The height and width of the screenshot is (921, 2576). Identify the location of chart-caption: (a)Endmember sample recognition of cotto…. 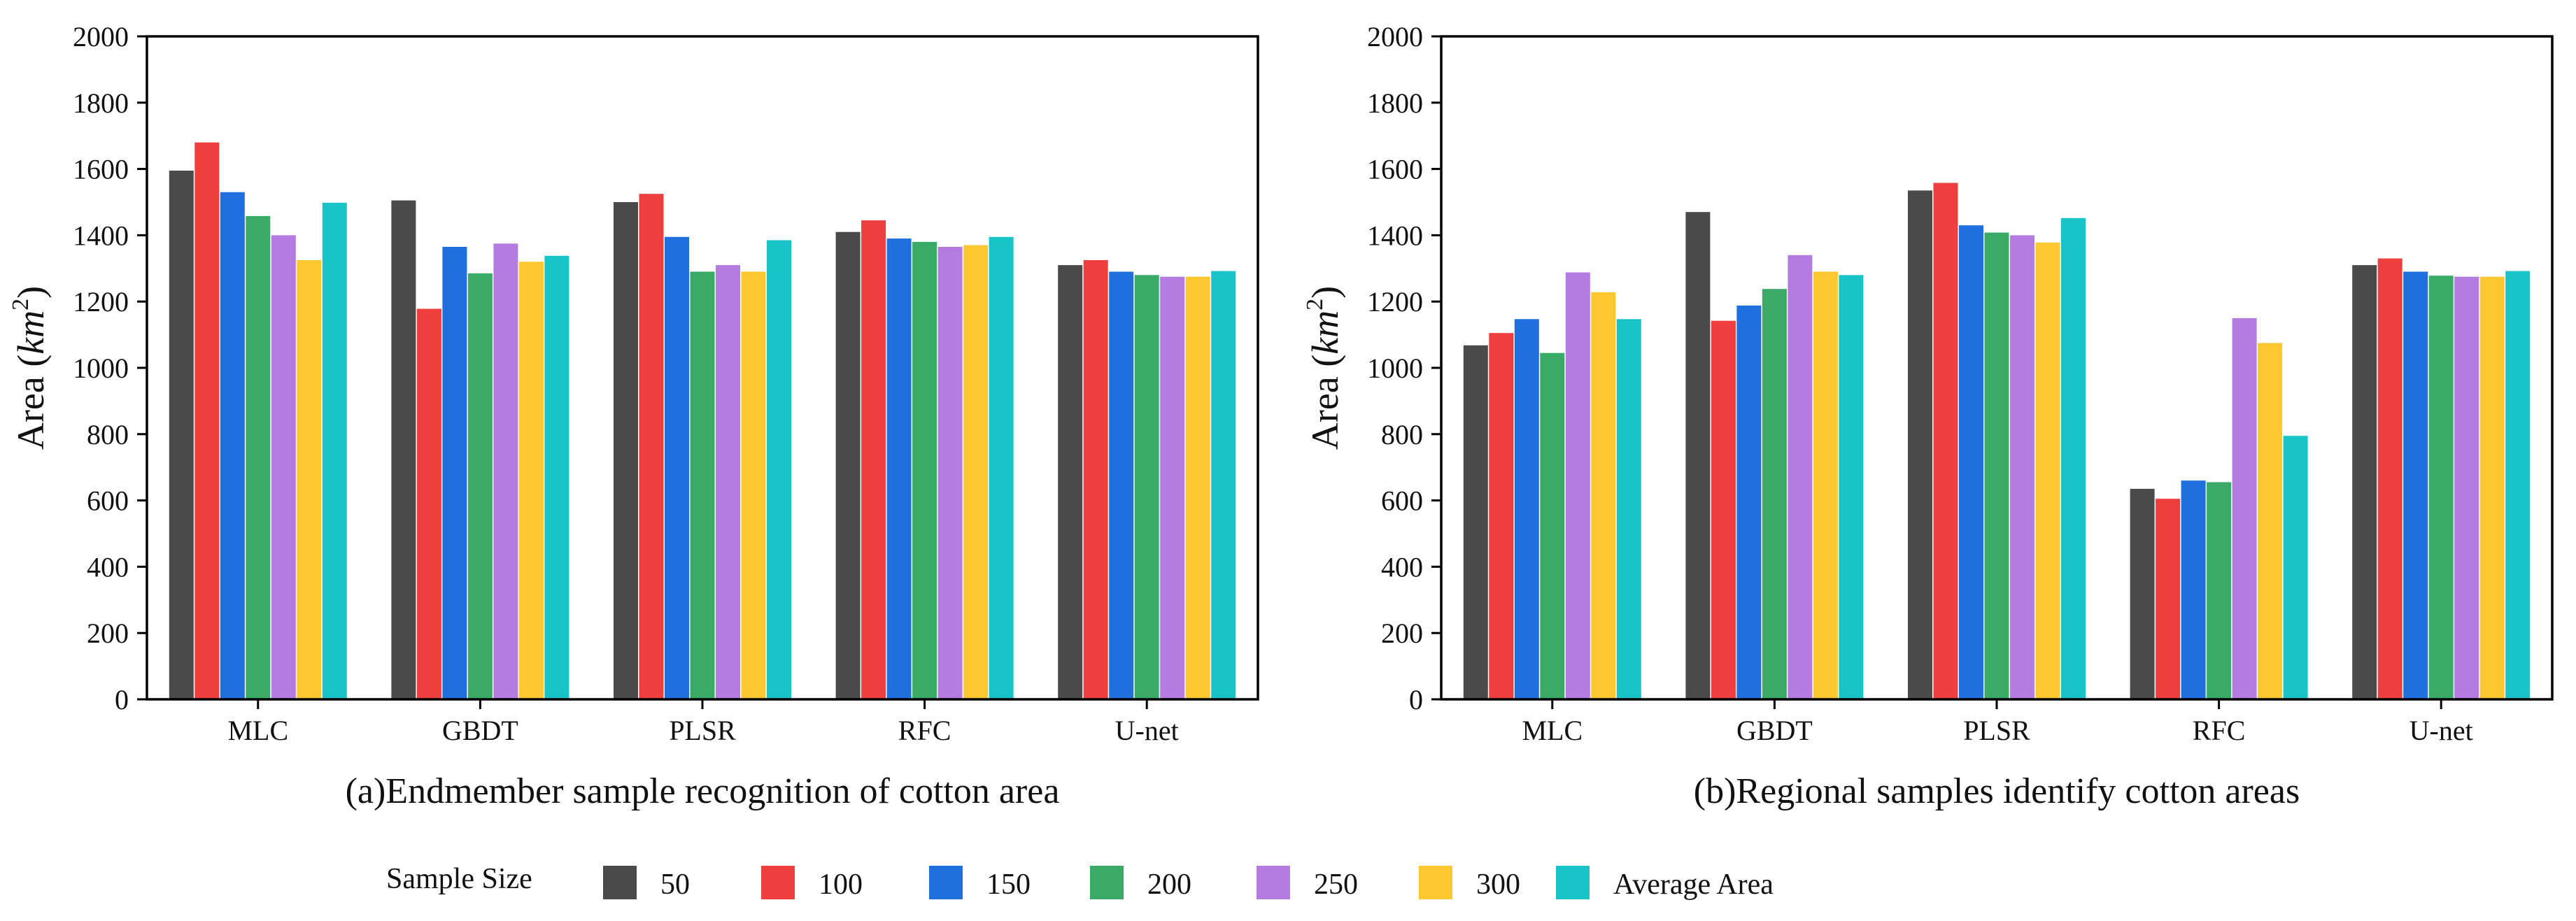
(703, 791).